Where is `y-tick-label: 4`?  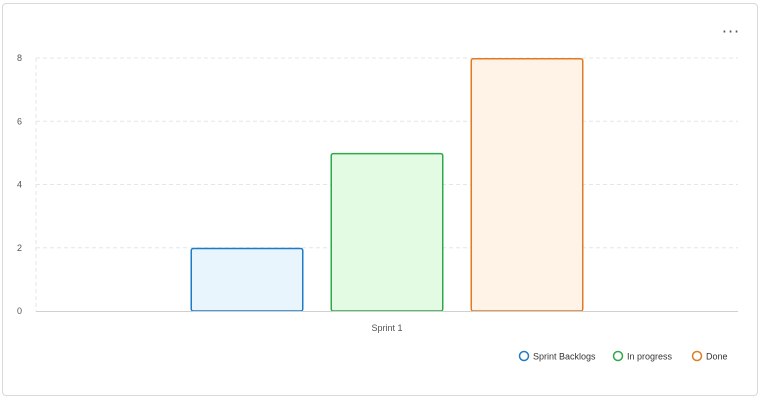
y-tick-label: 4 is located at coordinates (19, 185).